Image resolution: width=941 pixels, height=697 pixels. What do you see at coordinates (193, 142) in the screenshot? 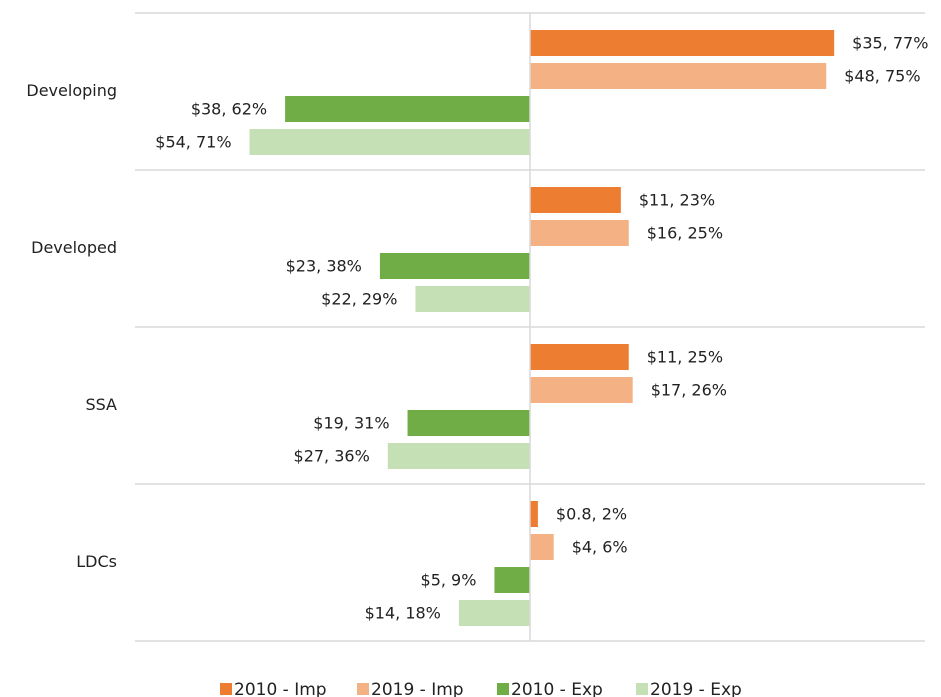
I see `value-label: $54, 71%` at bounding box center [193, 142].